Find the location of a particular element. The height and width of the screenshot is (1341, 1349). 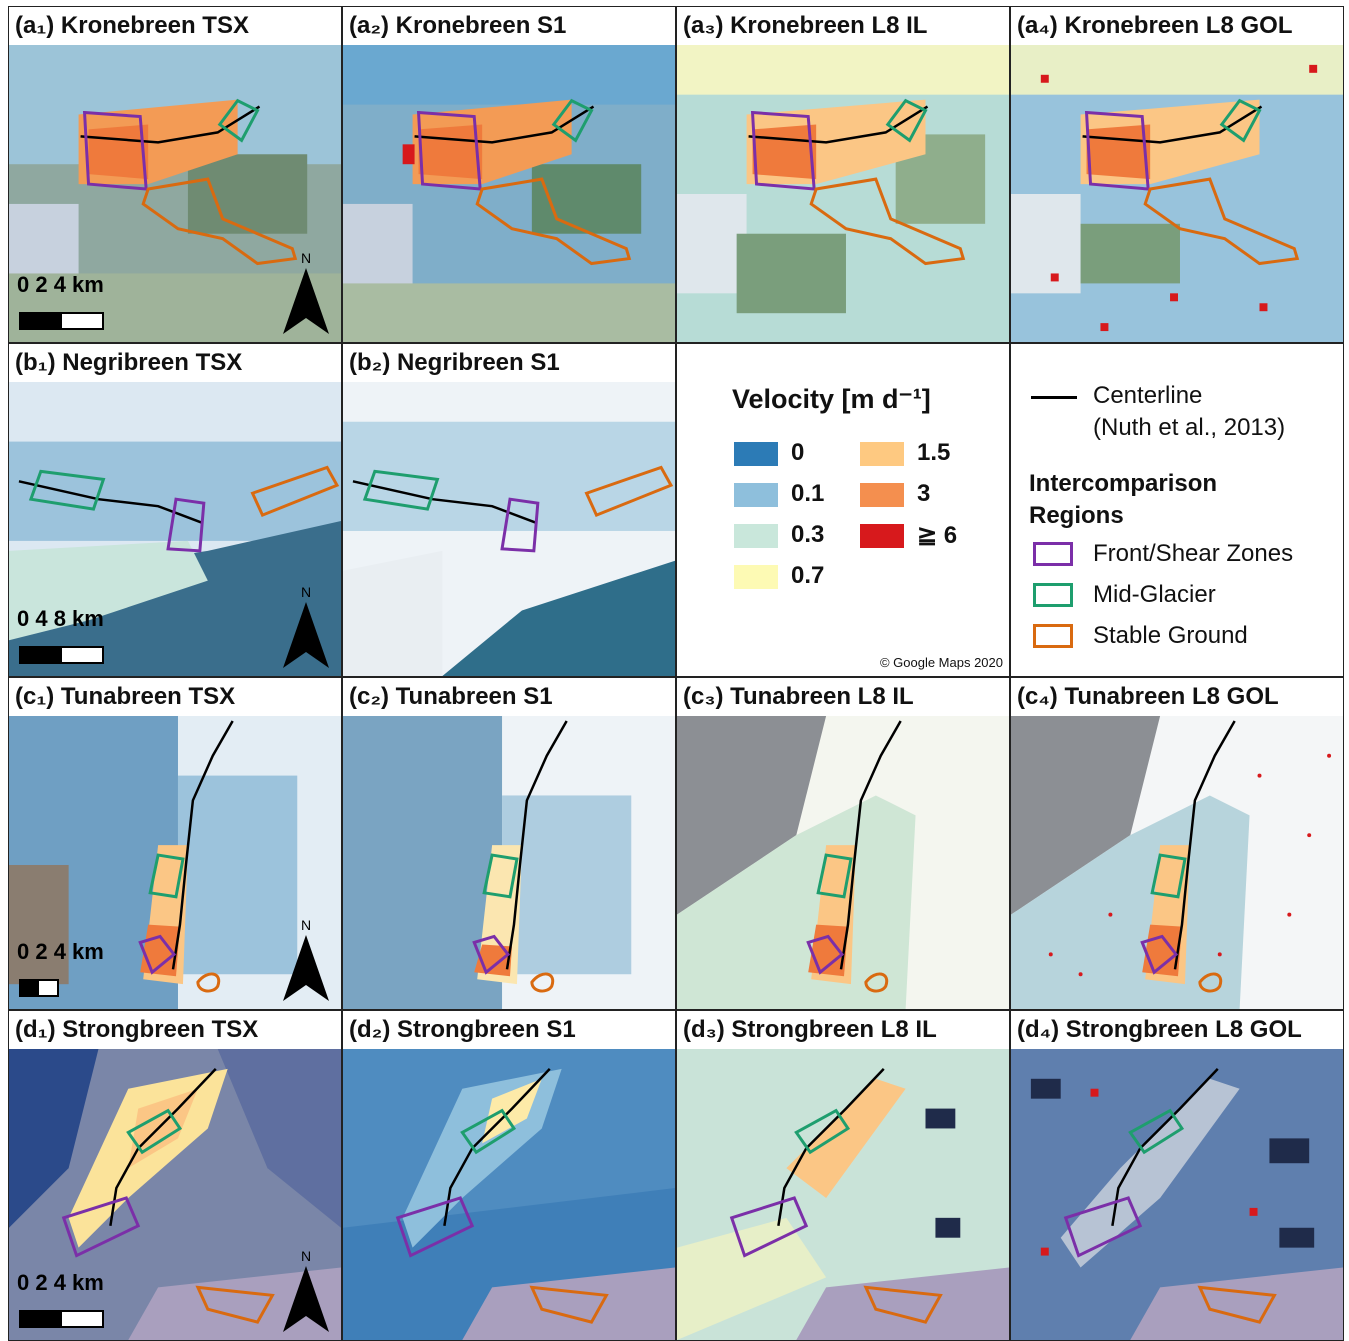

centerline-ref: (Nuth et al., 2013) is located at coordinates (1189, 427).